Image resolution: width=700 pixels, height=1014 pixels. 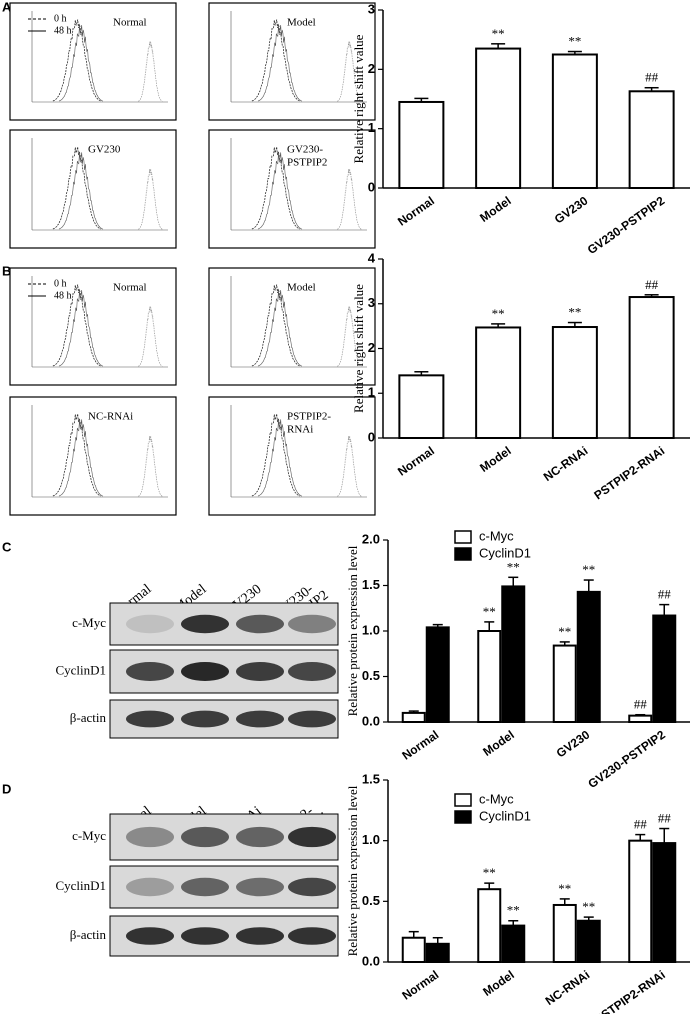 I want to click on x-tick-label: NC-RNAi, so click(x=568, y=988).